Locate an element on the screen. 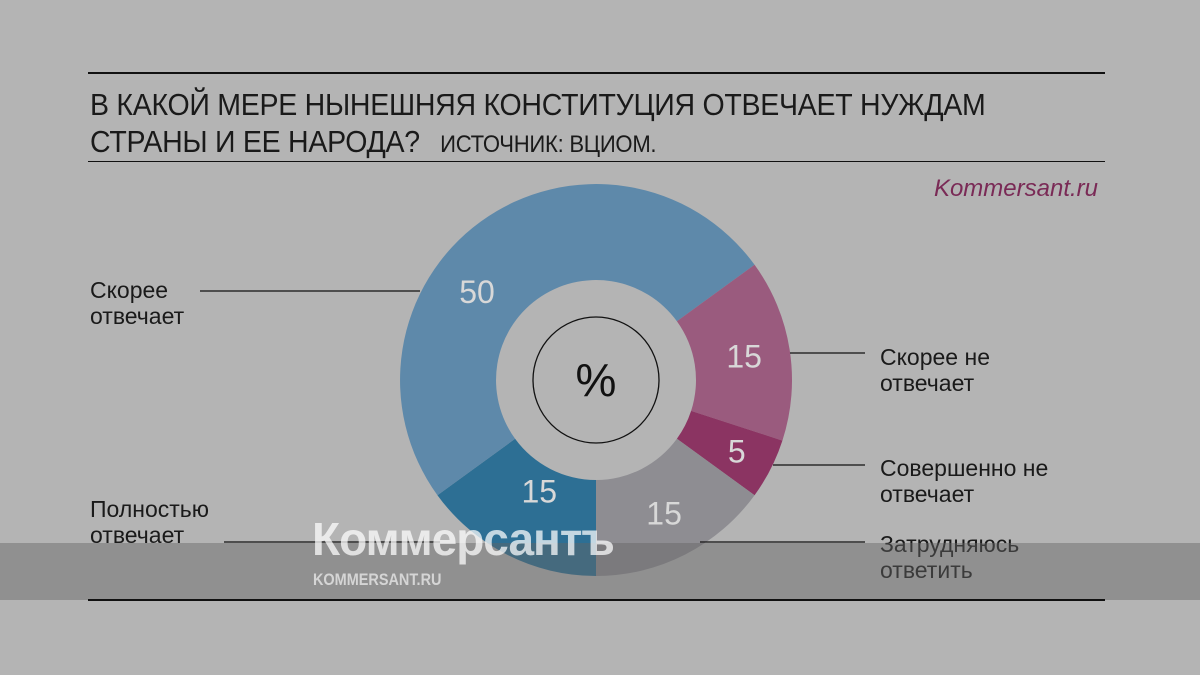 The height and width of the screenshot is (675, 1200). watermark-band is located at coordinates (600, 571).